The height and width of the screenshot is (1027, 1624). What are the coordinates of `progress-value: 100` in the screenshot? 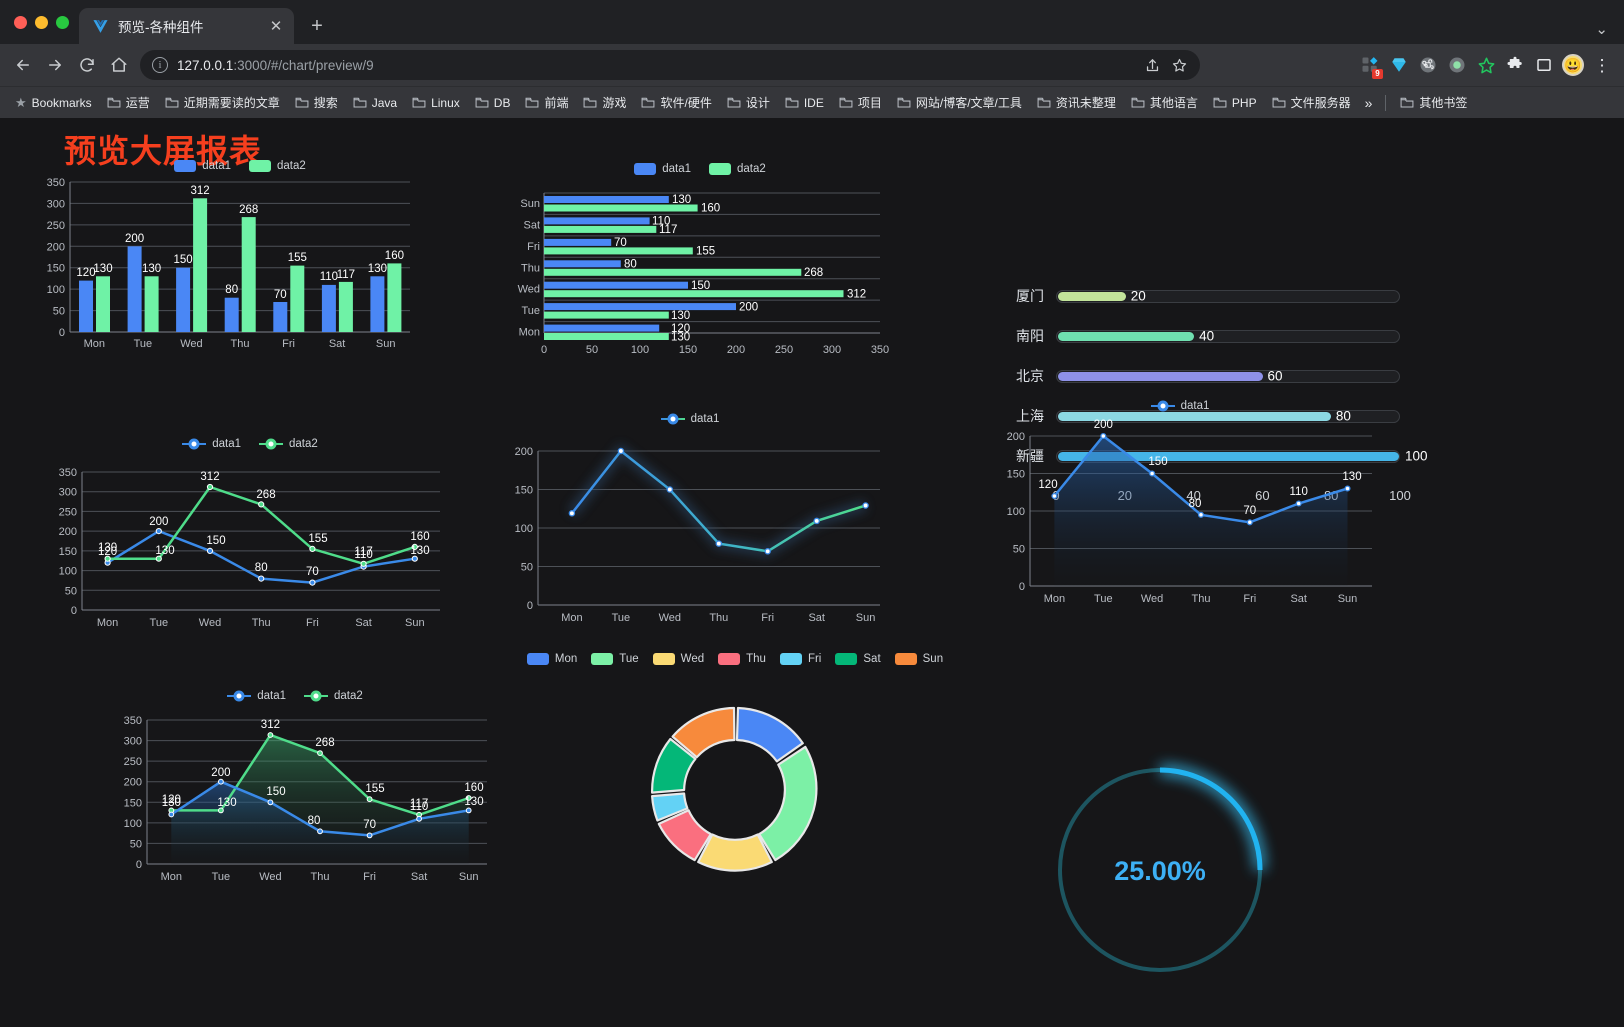 It's located at (1416, 456).